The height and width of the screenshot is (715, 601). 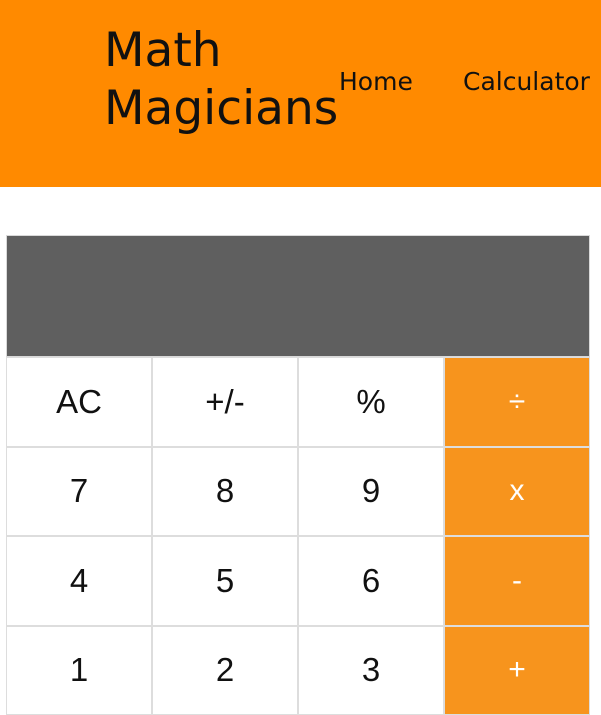 I want to click on key-2: 2, so click(x=225, y=670).